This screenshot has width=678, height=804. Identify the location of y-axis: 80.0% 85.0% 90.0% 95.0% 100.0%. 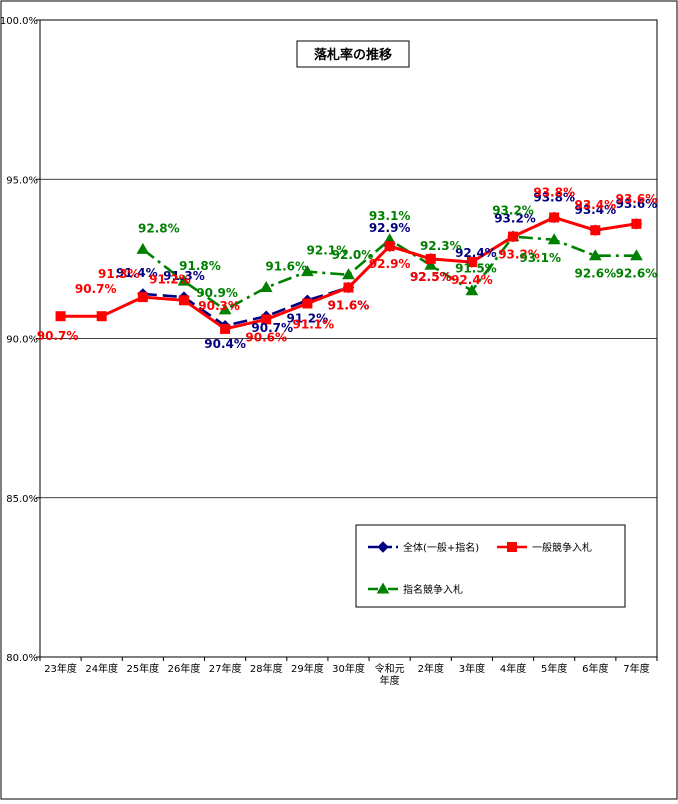
(20, 340).